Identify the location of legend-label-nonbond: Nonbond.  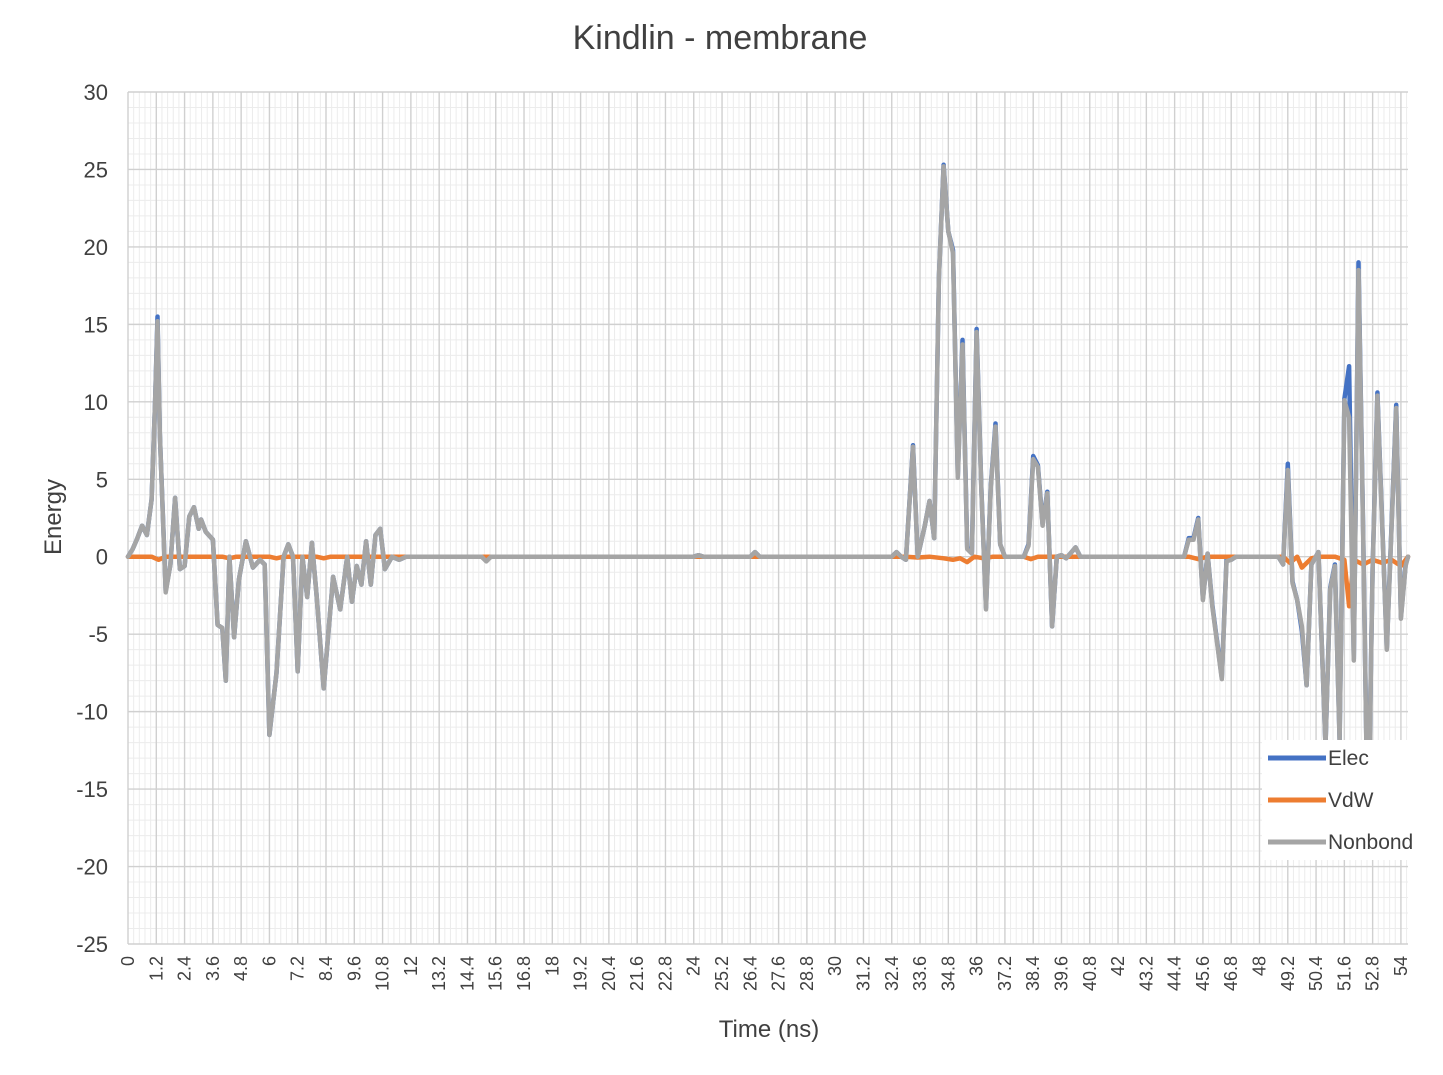
(1370, 842).